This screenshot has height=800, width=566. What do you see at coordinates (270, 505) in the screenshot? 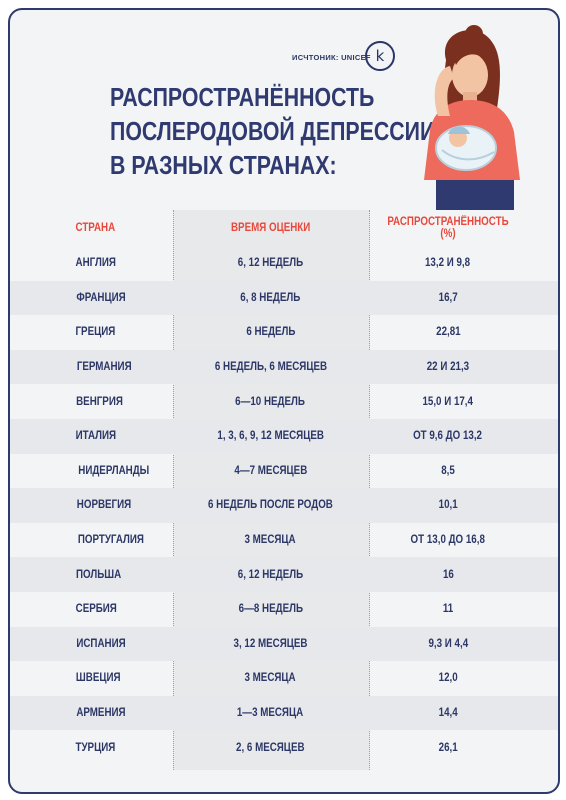
I see `cell-time: 6 НЕДЕЛЬ ПОСЛЕ РОДОВ` at bounding box center [270, 505].